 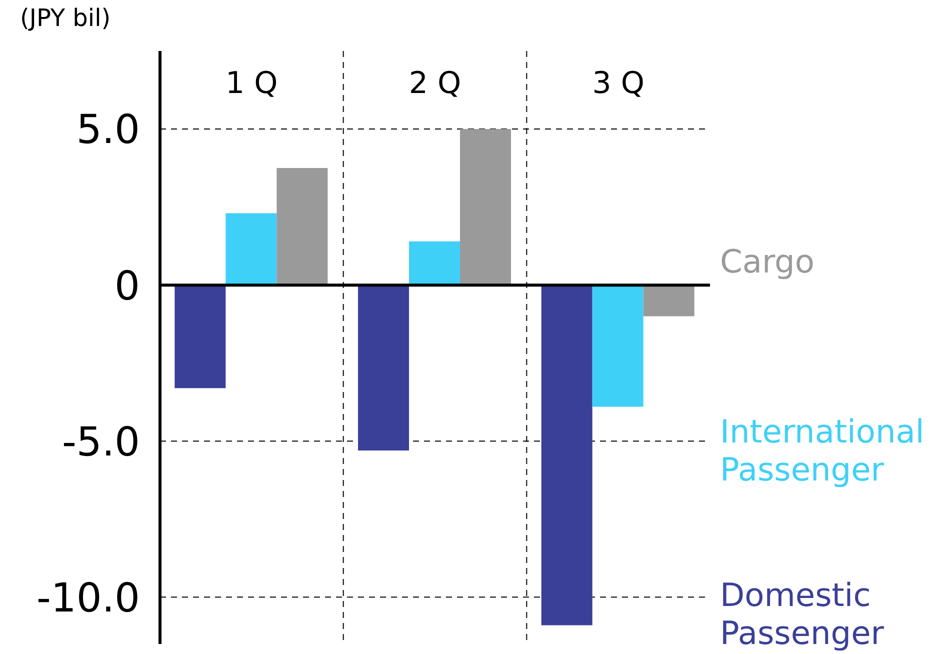 I want to click on series-label: Cargo, so click(x=767, y=261).